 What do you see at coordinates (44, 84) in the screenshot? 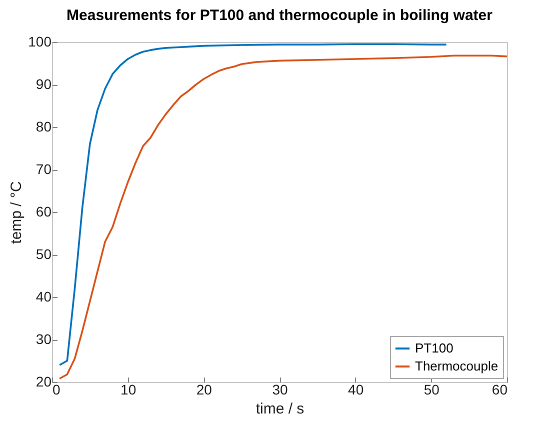
I see `y-tick-label: 90` at bounding box center [44, 84].